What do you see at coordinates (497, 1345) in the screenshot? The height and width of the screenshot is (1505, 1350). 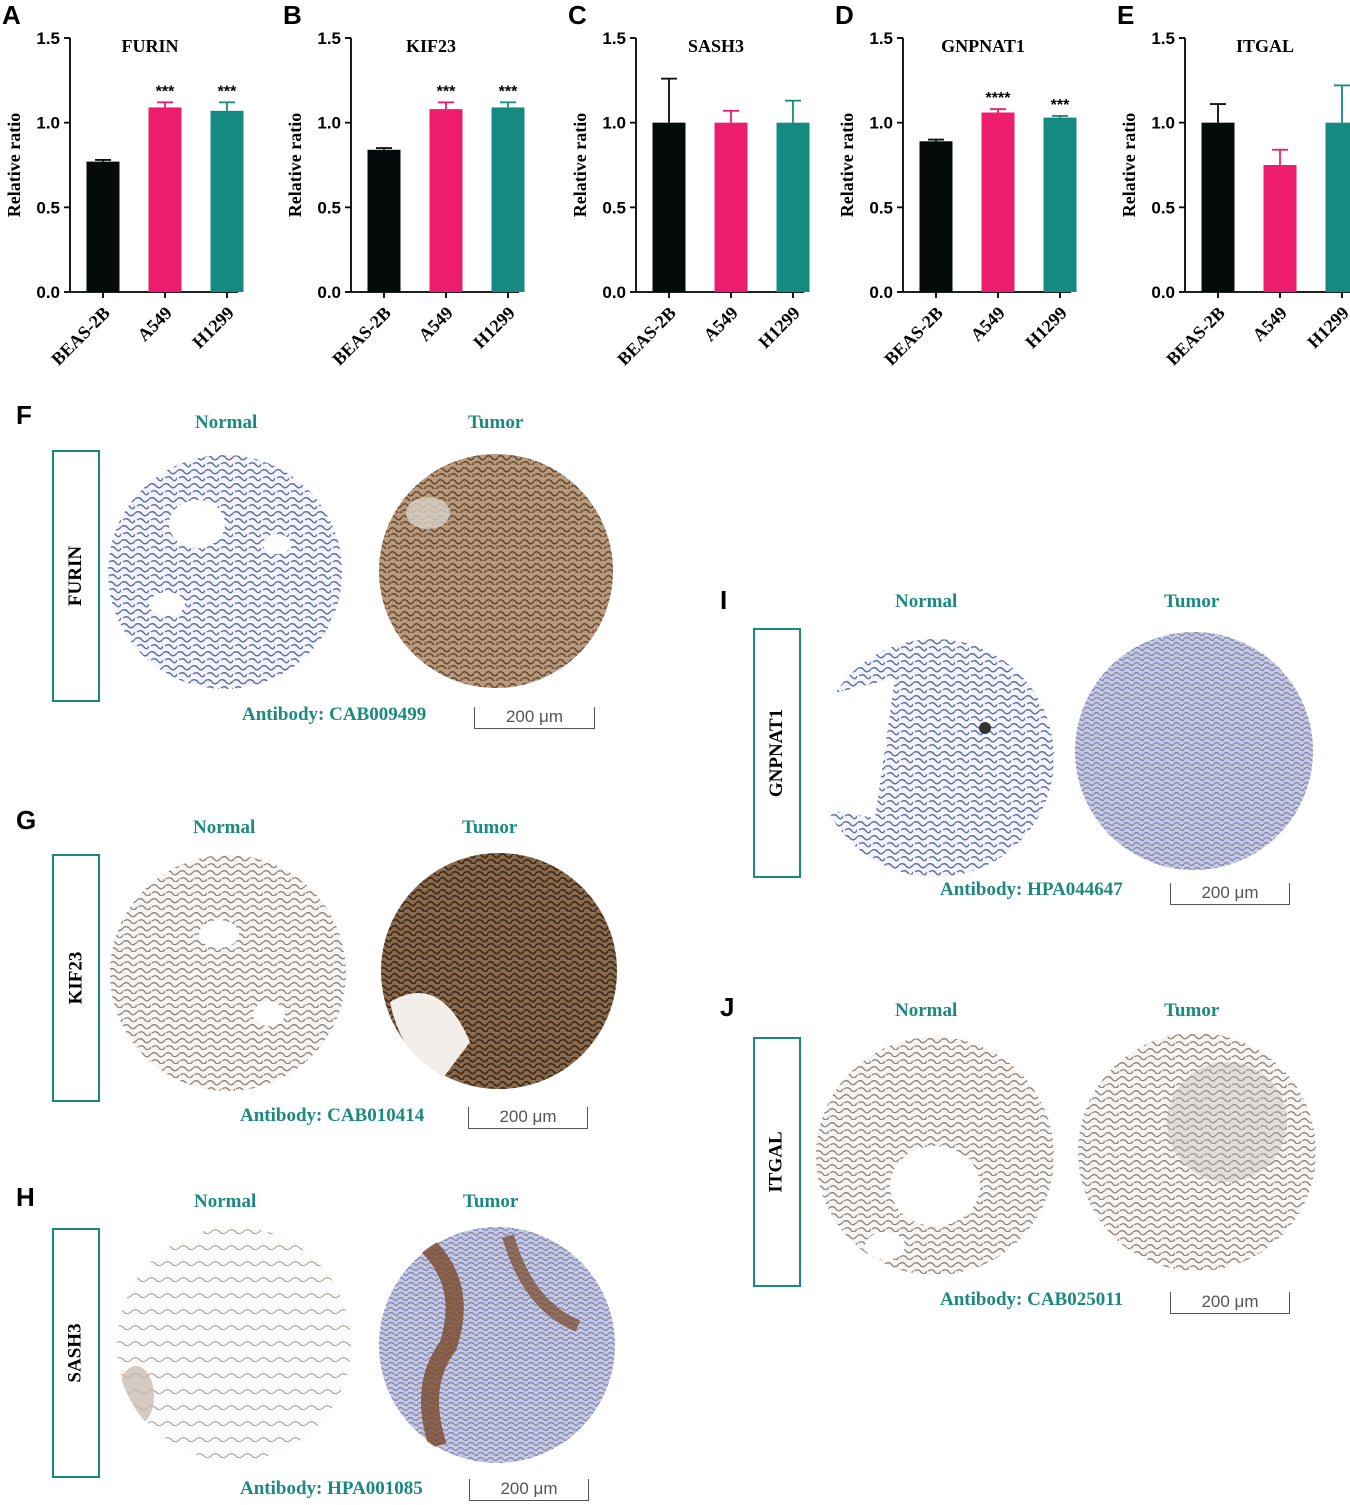 I see `tumor-tissue-core-sash3` at bounding box center [497, 1345].